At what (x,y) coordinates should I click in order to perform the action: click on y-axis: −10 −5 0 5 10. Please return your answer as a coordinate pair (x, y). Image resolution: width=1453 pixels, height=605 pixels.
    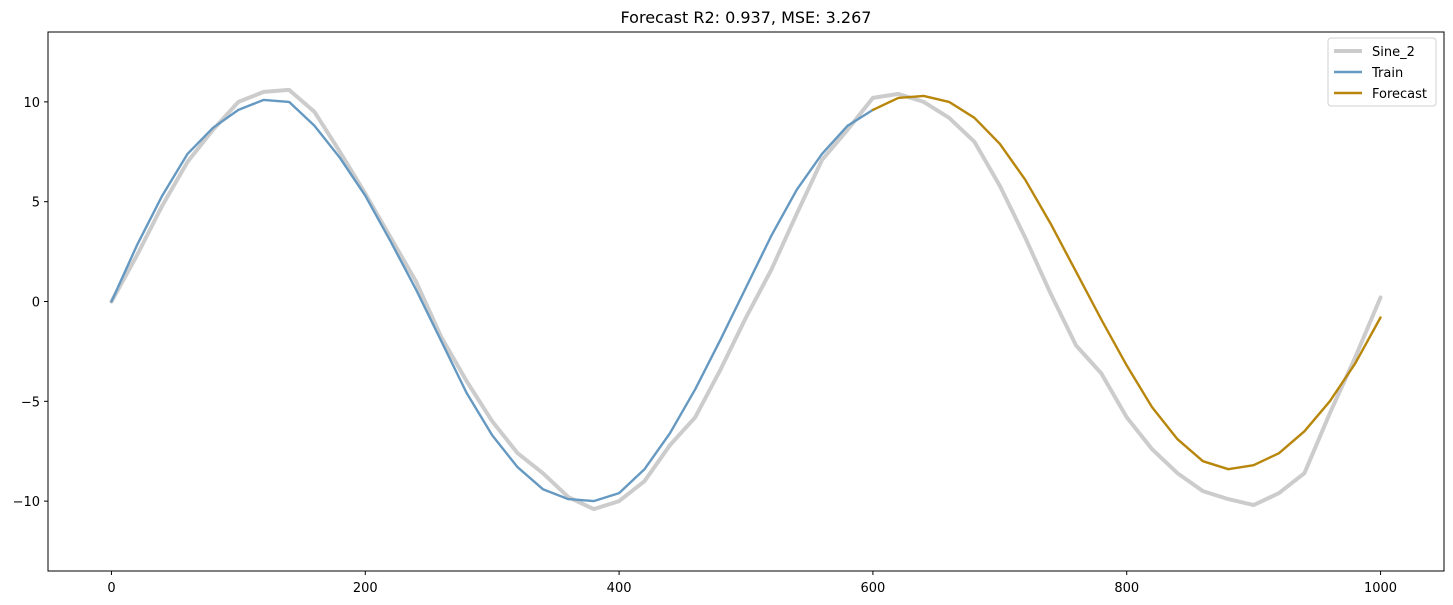
    Looking at the image, I should click on (30, 303).